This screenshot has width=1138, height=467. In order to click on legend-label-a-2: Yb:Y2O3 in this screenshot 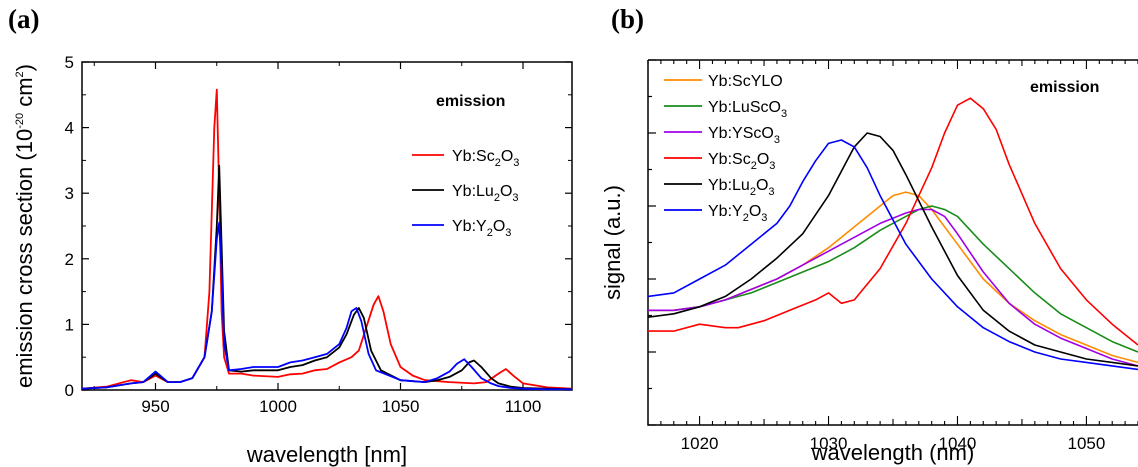, I will do `click(481, 228)`.